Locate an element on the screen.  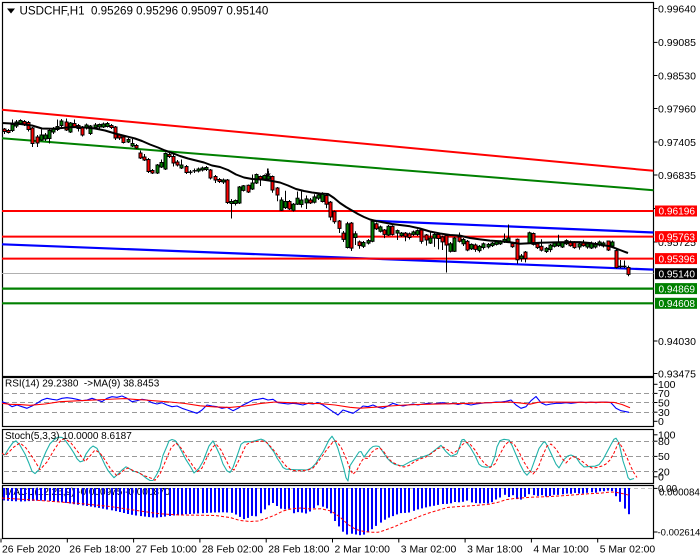
svg-text: 80 is located at coordinates (664, 442).